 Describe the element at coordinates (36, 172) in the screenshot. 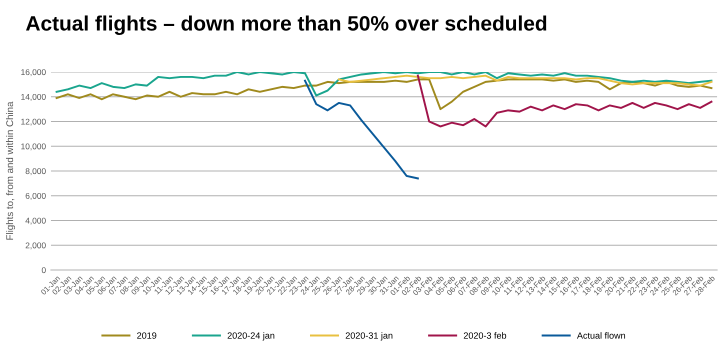

I see `y-tick-label: 8,000` at that location.